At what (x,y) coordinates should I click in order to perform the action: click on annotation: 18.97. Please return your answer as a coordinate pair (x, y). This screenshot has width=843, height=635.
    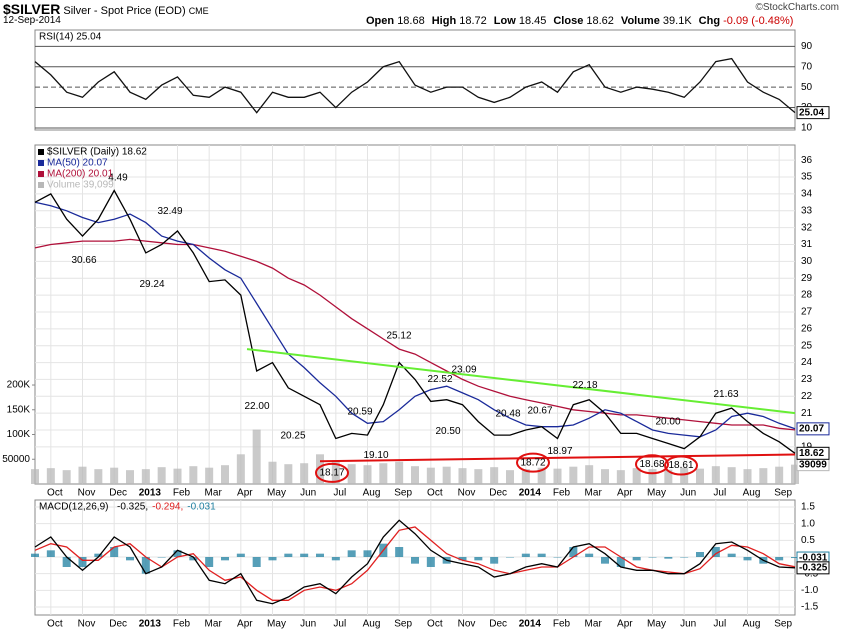
    Looking at the image, I should click on (559, 451).